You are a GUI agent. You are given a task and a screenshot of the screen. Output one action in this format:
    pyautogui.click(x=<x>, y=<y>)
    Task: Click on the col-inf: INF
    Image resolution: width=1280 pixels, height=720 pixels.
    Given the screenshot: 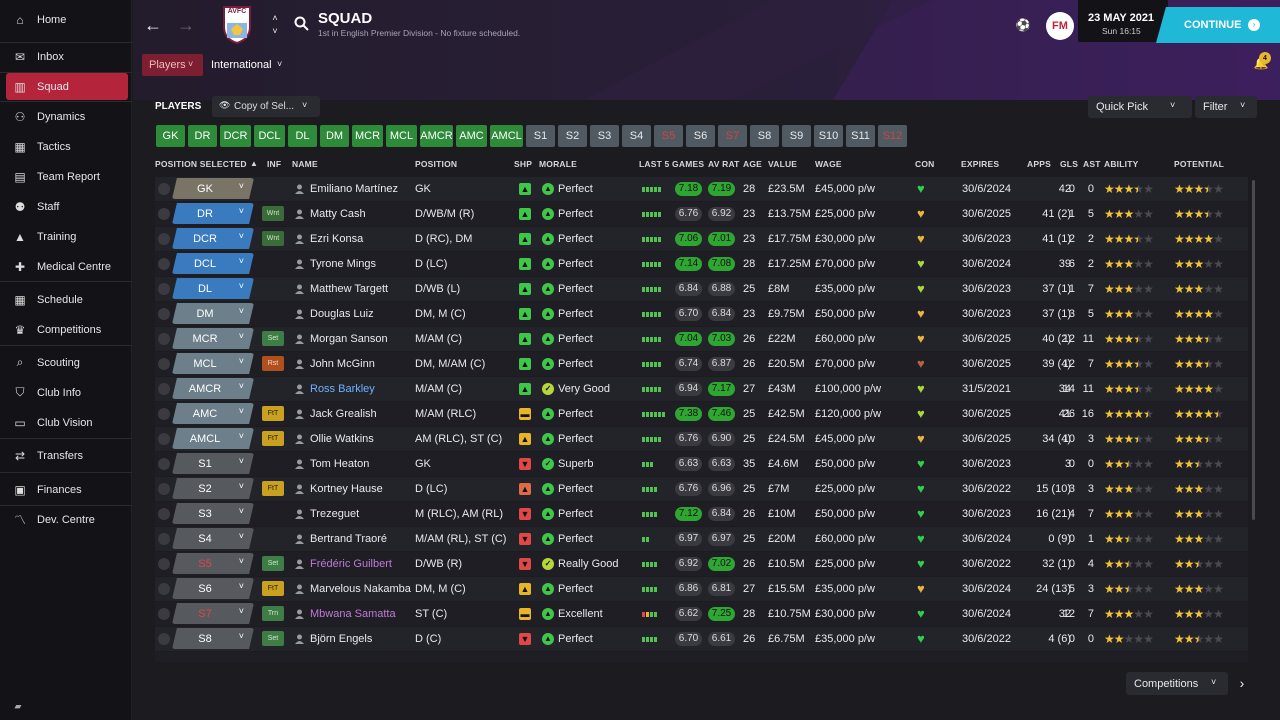 What is the action you would take?
    pyautogui.click(x=274, y=164)
    